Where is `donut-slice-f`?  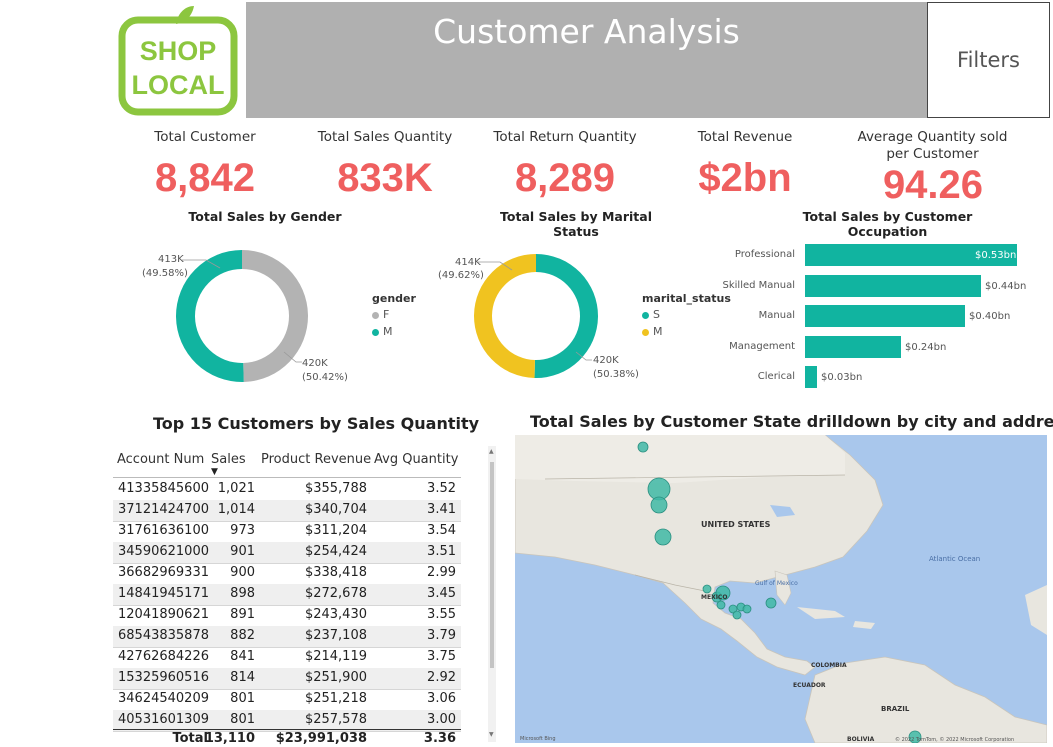 donut-slice-f is located at coordinates (275, 316).